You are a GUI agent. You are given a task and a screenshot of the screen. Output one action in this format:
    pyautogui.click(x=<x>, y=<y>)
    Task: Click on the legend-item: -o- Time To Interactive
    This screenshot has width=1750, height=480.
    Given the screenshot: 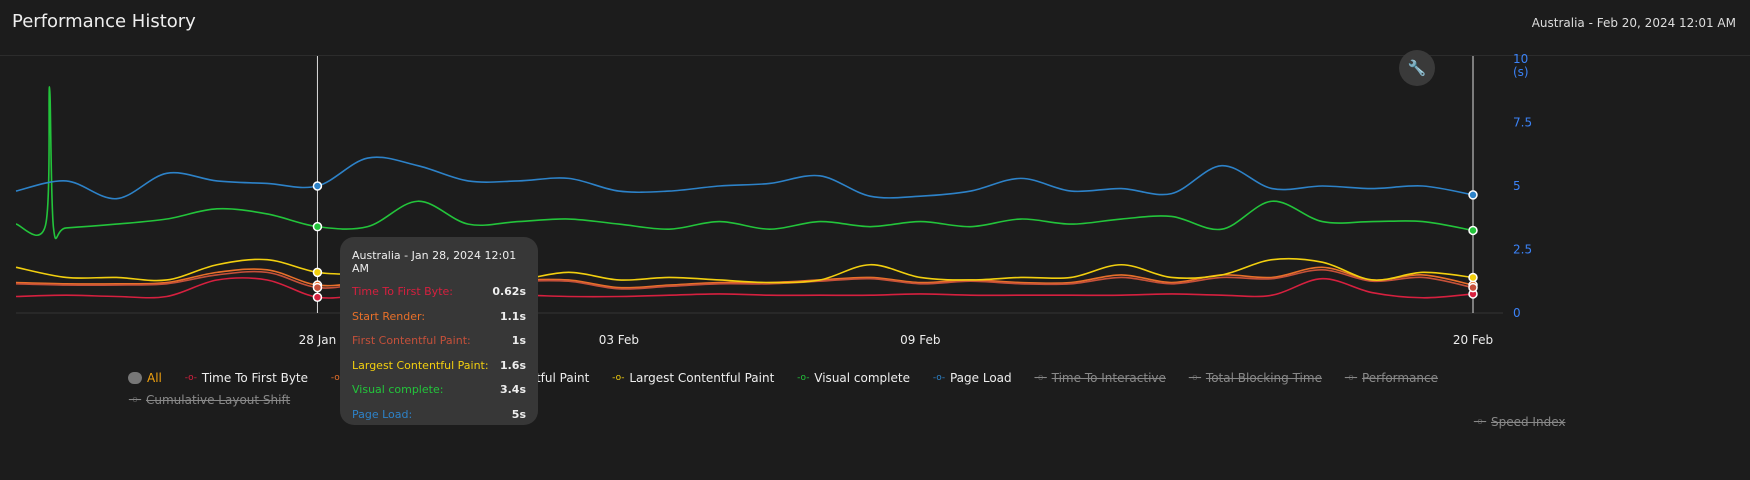 What is the action you would take?
    pyautogui.click(x=1100, y=378)
    